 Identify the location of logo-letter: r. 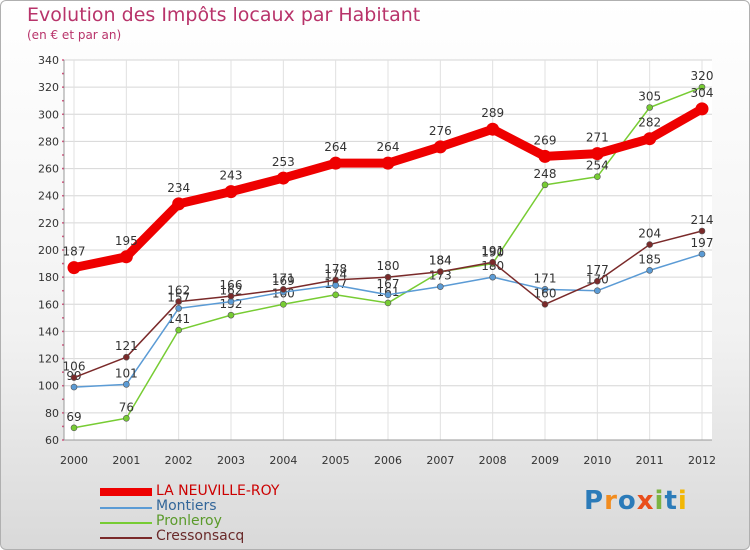
(611, 501).